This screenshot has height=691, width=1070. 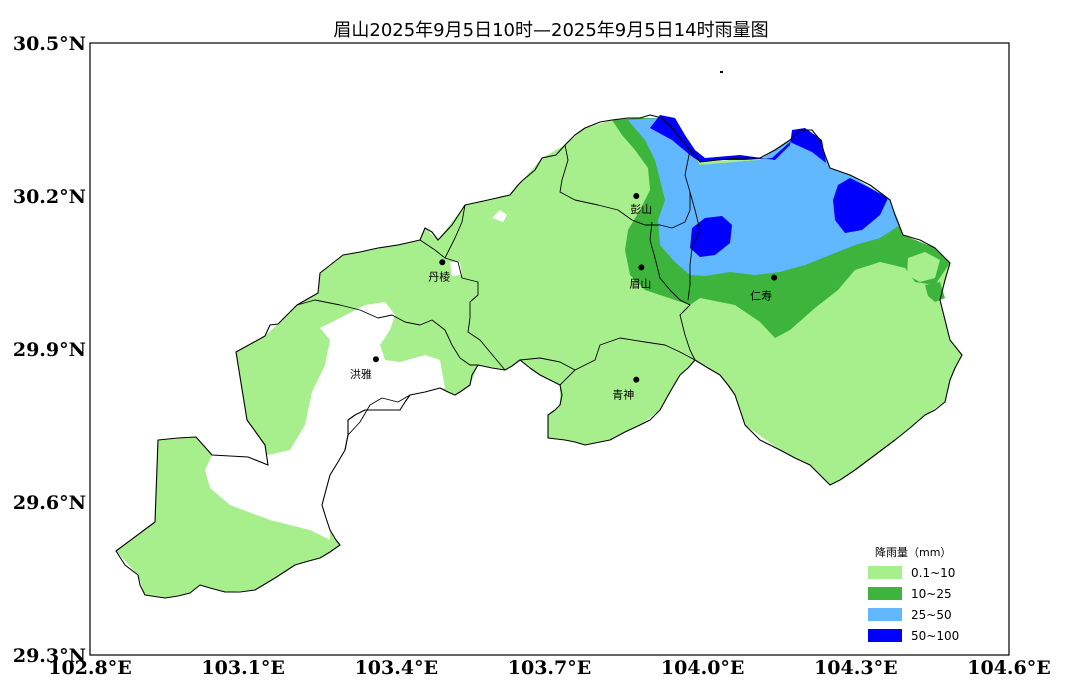 What do you see at coordinates (49, 44) in the screenshot?
I see `y-tick-label: 30.5°N` at bounding box center [49, 44].